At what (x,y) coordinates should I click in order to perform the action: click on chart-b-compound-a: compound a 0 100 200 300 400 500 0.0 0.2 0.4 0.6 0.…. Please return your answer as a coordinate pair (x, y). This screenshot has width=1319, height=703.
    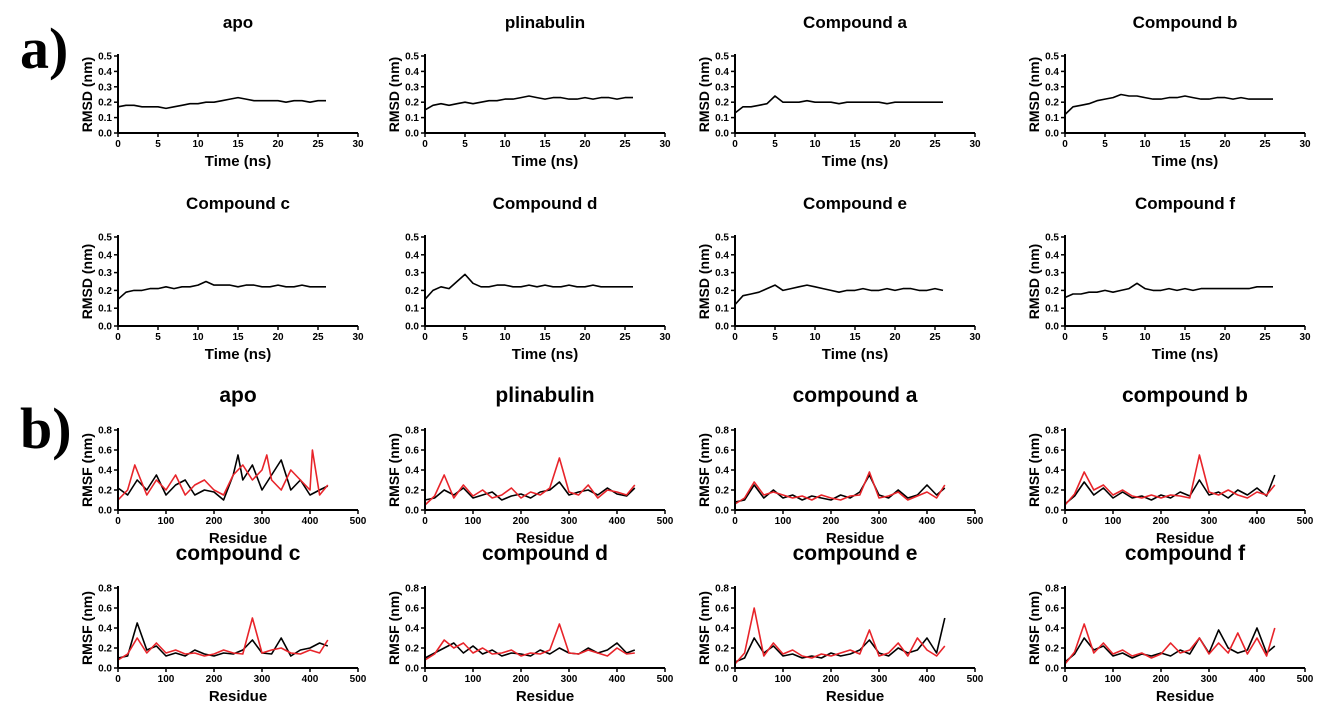
    Looking at the image, I should click on (840, 465).